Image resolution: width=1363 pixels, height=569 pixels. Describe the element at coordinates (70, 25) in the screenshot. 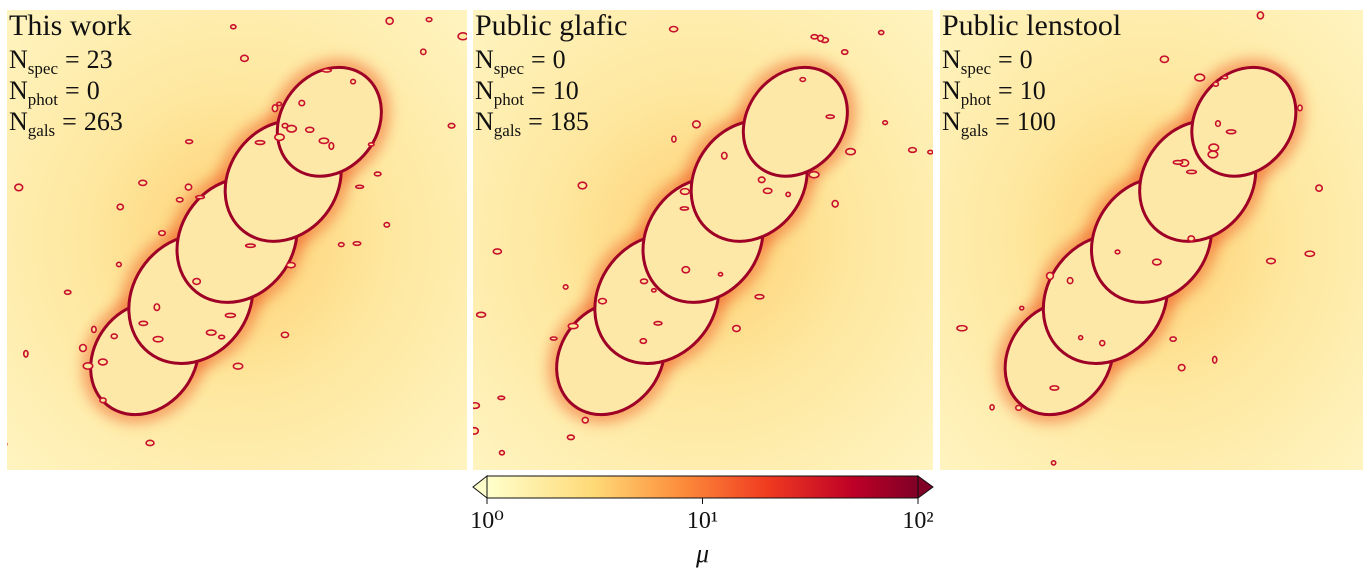

I see `panel-title: This work` at that location.